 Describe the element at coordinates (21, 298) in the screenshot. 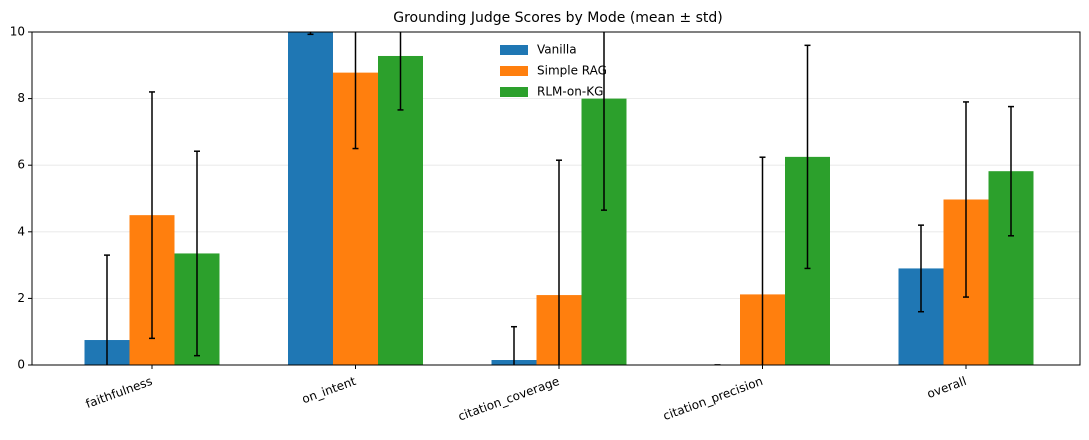

I see `y-tick-label: 2` at that location.